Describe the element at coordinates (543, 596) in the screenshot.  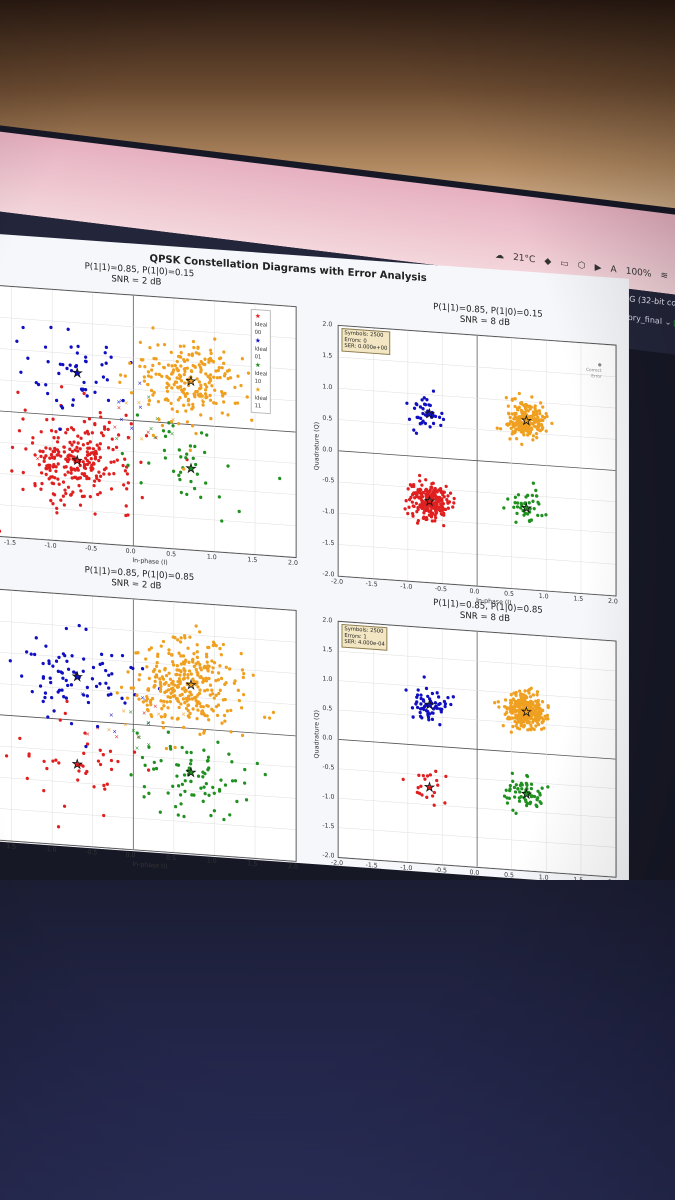
I see `x-tick-label: 1.0` at that location.